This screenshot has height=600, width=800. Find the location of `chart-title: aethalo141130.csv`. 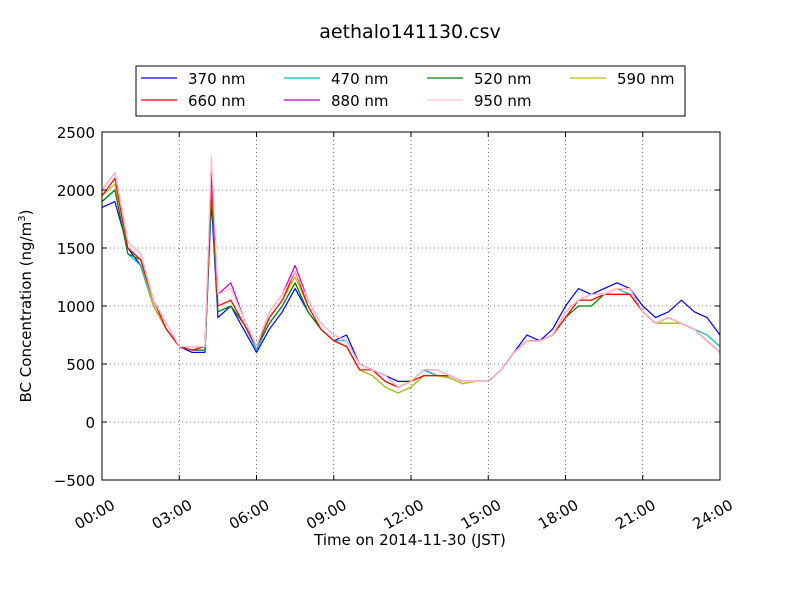

chart-title: aethalo141130.csv is located at coordinates (410, 32).